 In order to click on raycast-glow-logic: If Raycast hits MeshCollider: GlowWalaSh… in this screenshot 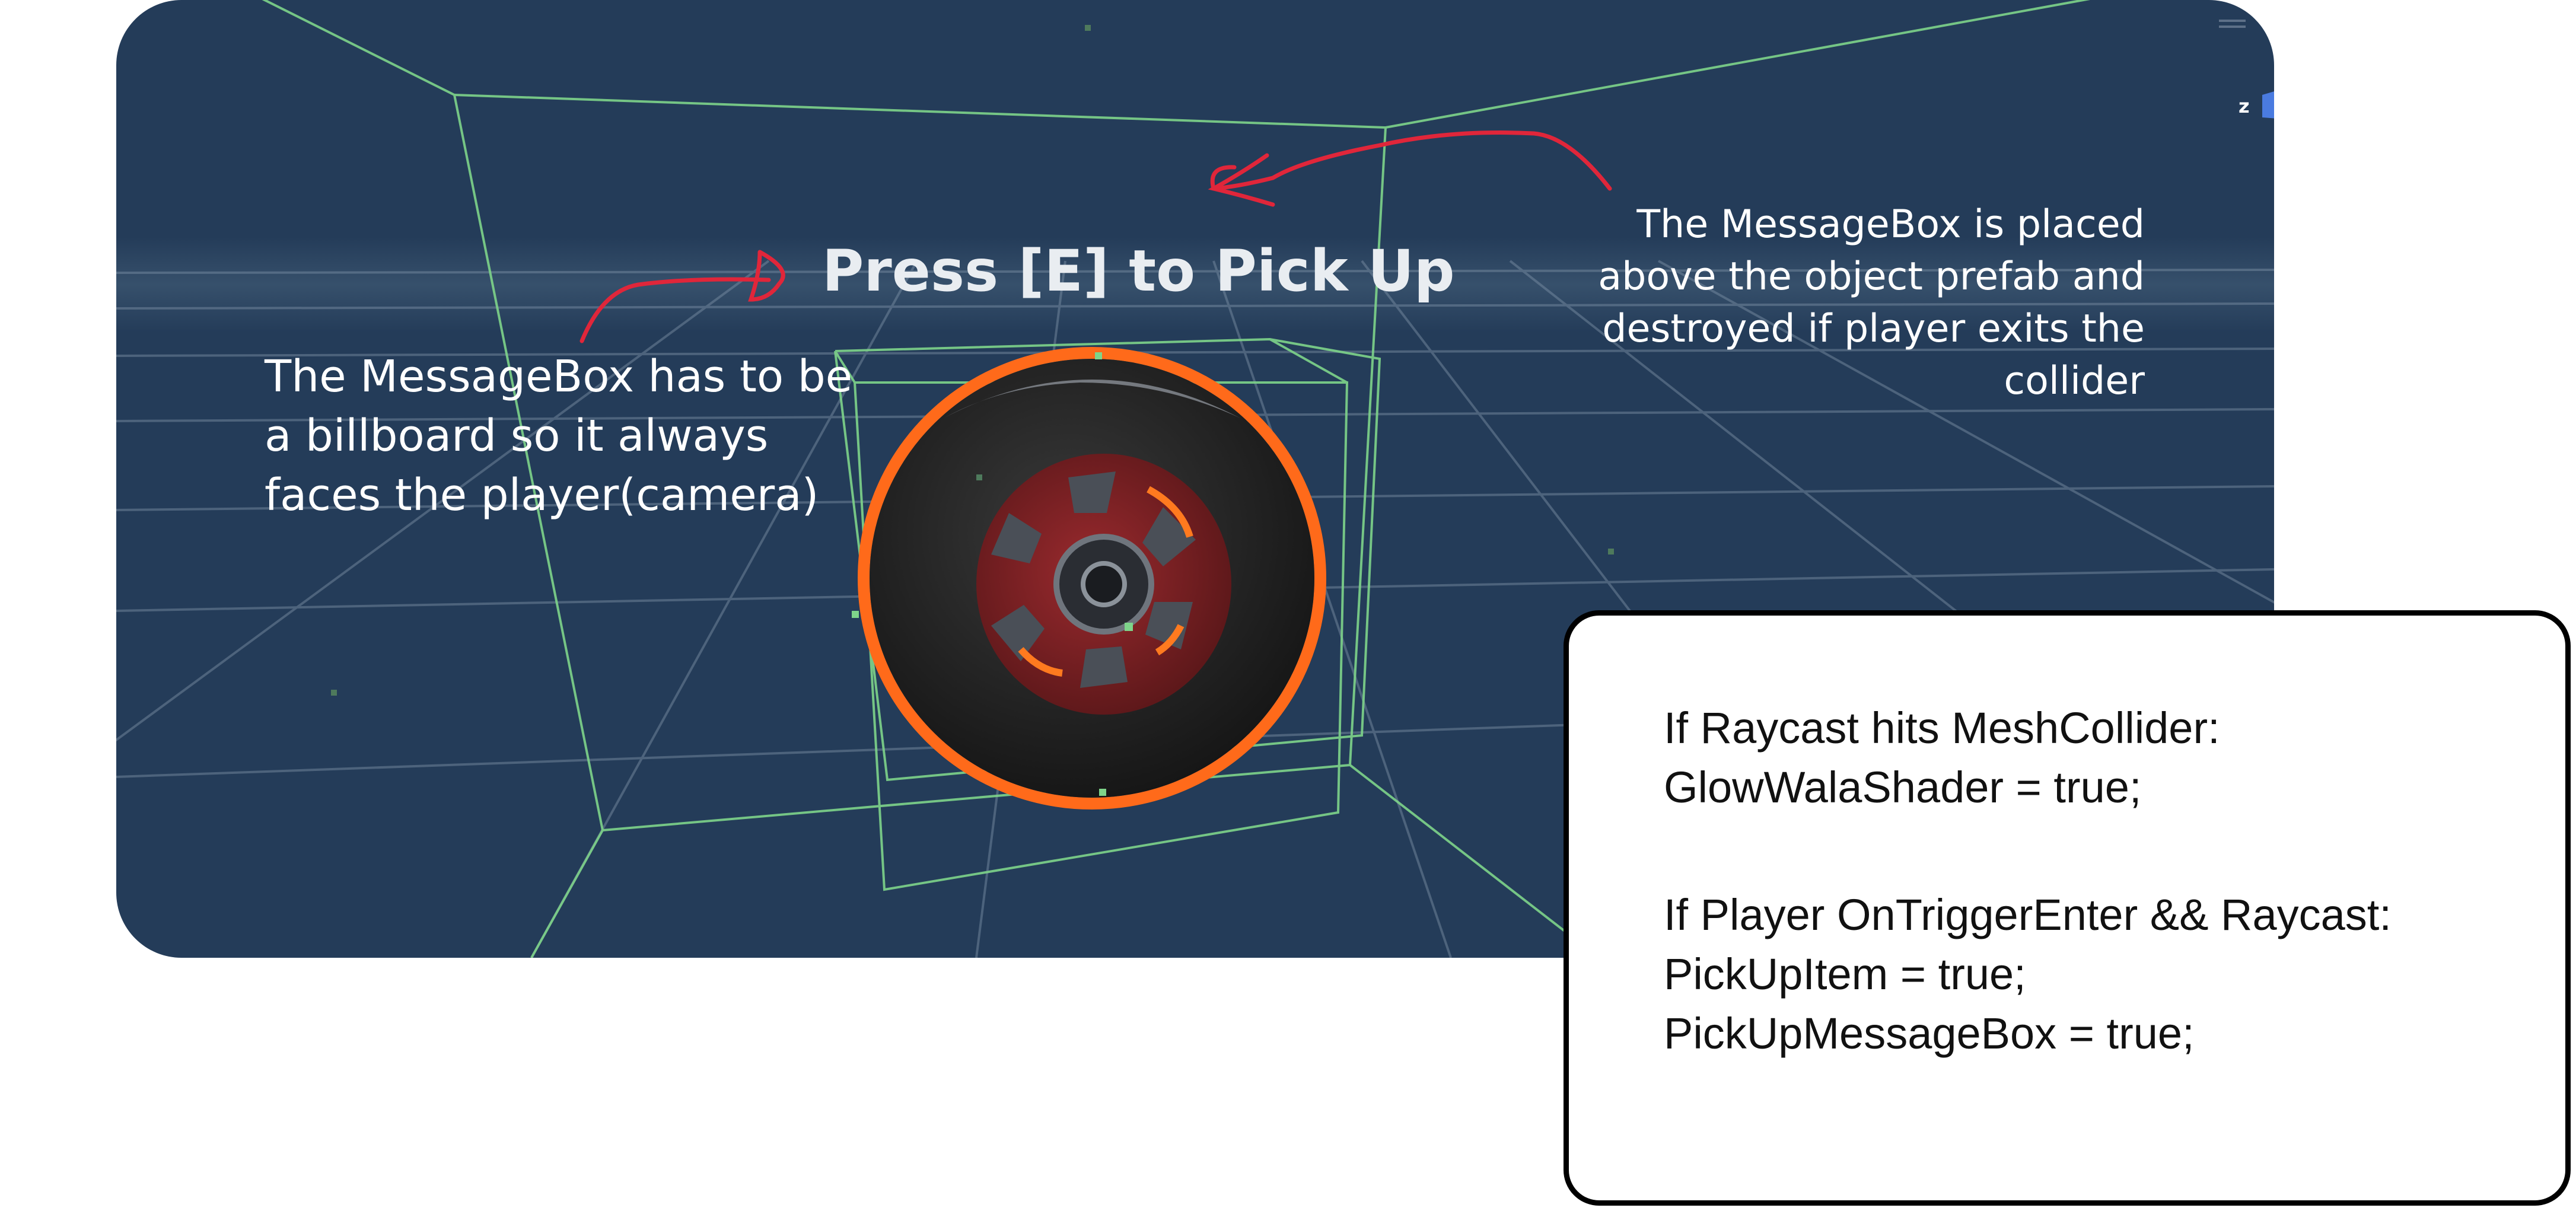, I will do `click(1942, 757)`.